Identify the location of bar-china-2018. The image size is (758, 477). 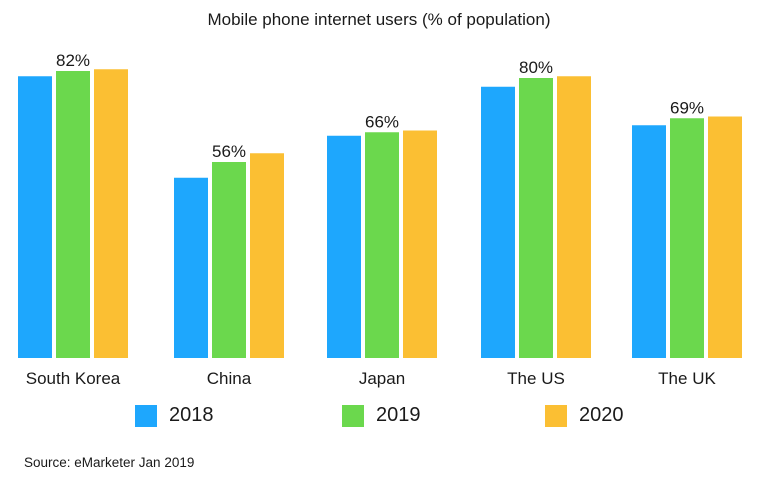
(191, 267).